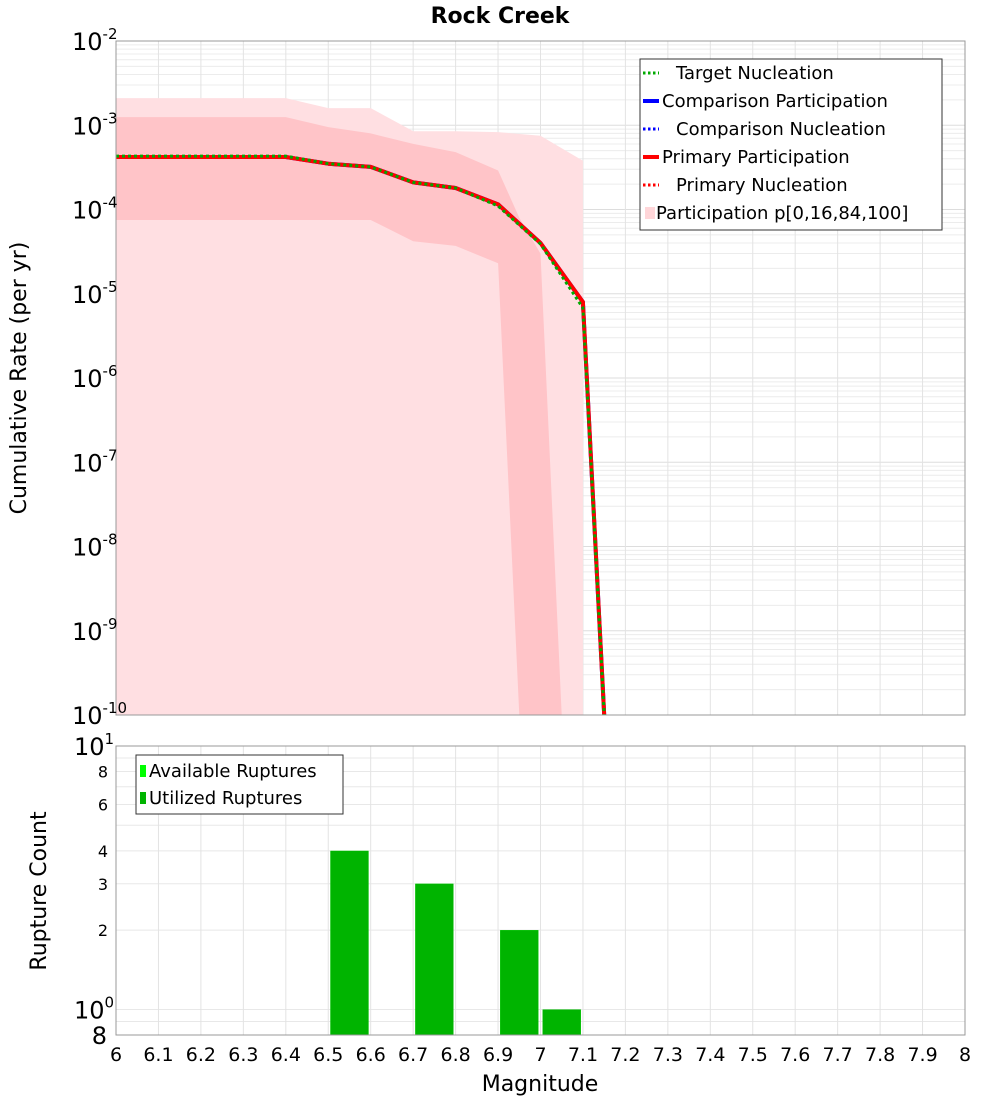 This screenshot has width=1000, height=1100. What do you see at coordinates (116, 1055) in the screenshot?
I see `x-tick-label: 6` at bounding box center [116, 1055].